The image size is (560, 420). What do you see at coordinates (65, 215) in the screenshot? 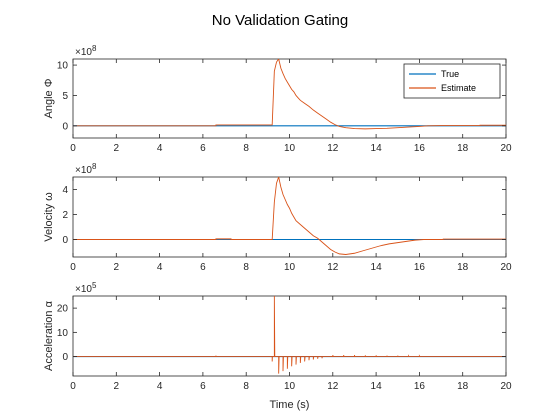
I see `y-tick-label: 2` at bounding box center [65, 215].